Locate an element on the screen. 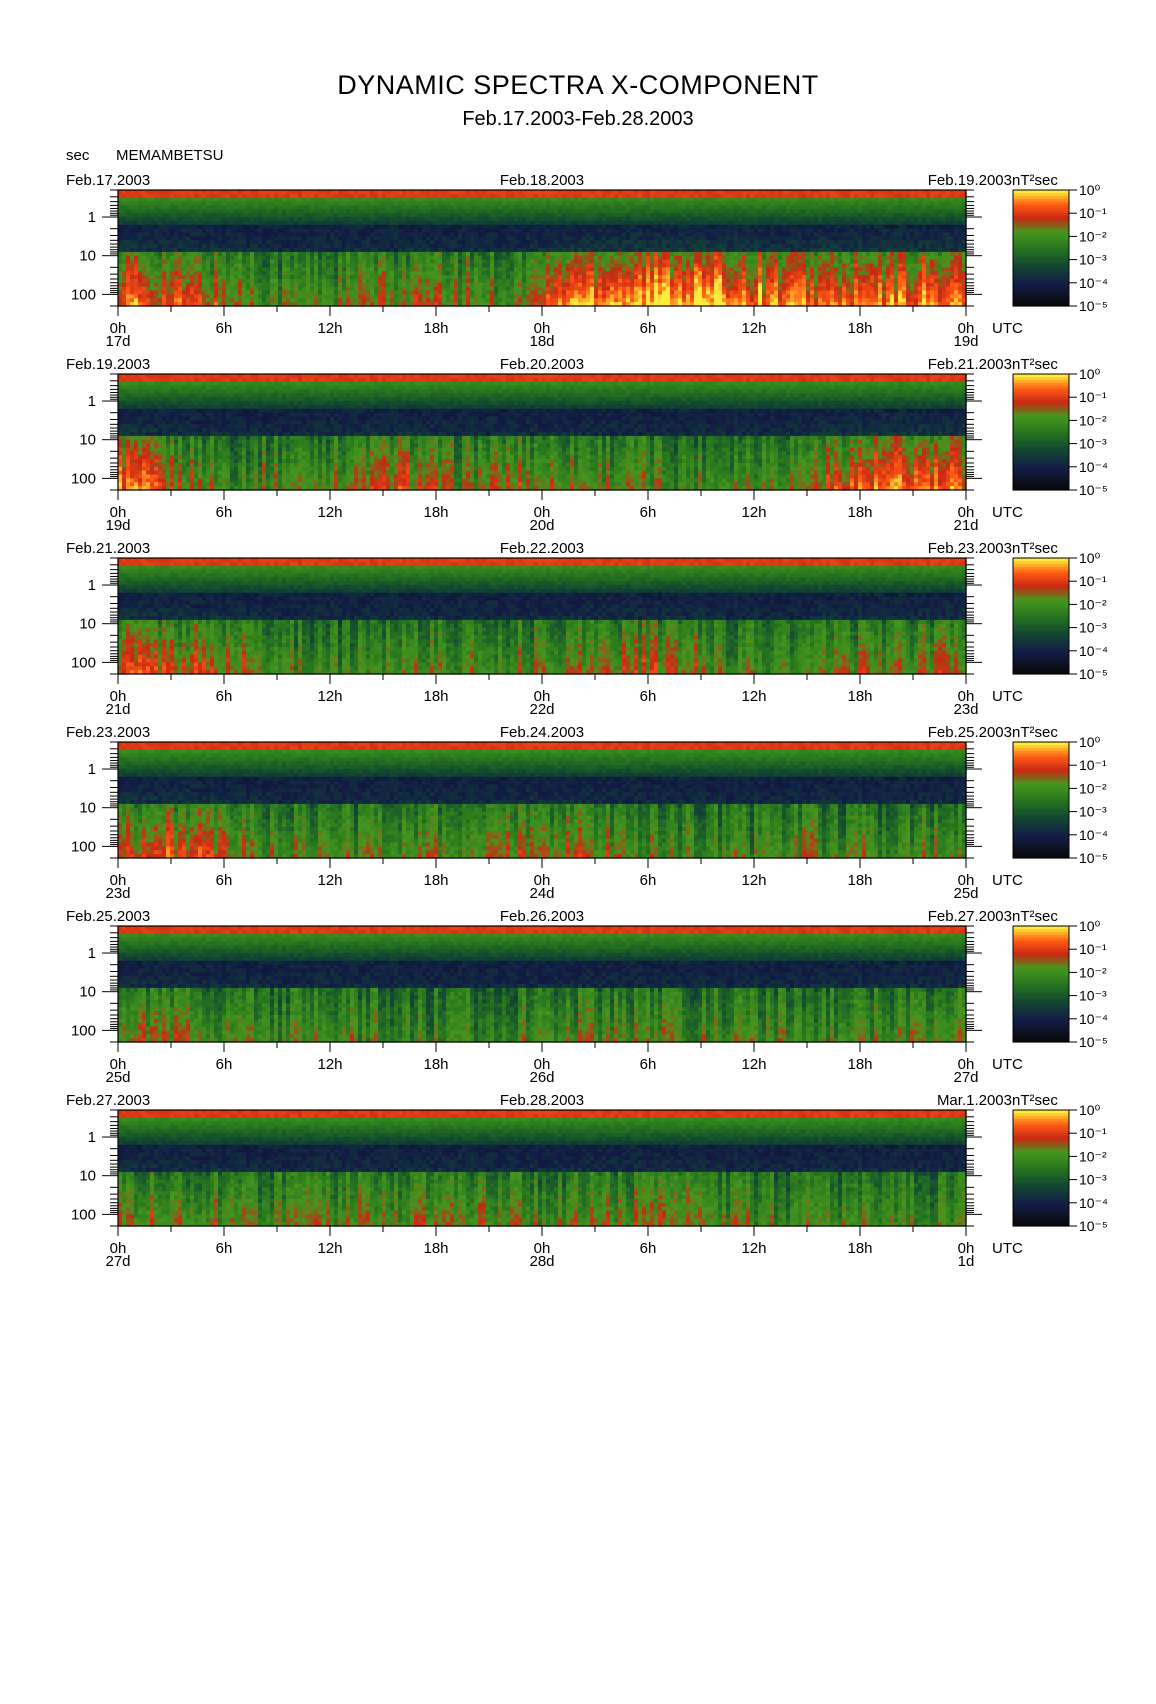 This screenshot has height=1704, width=1156. colorbar-unit-label: nT²sec is located at coordinates (1035, 180).